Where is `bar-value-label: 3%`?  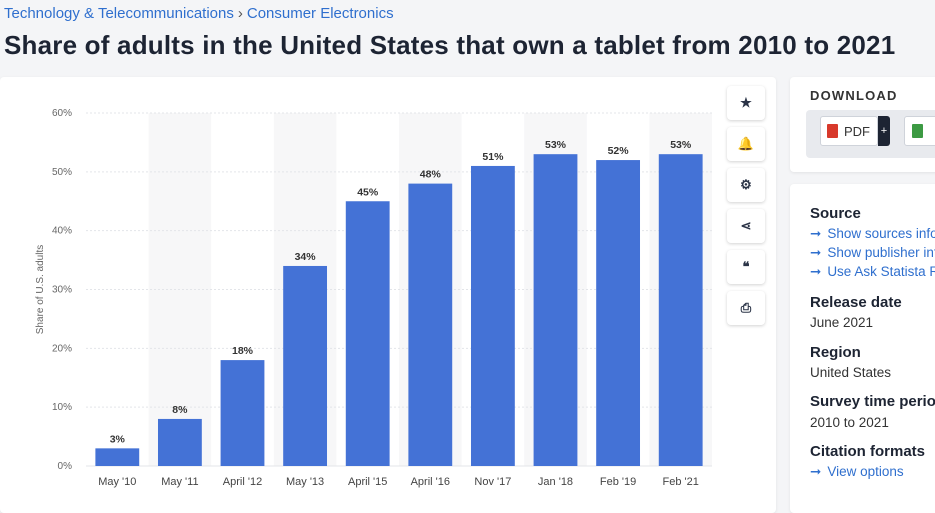
bar-value-label: 3% is located at coordinates (118, 439).